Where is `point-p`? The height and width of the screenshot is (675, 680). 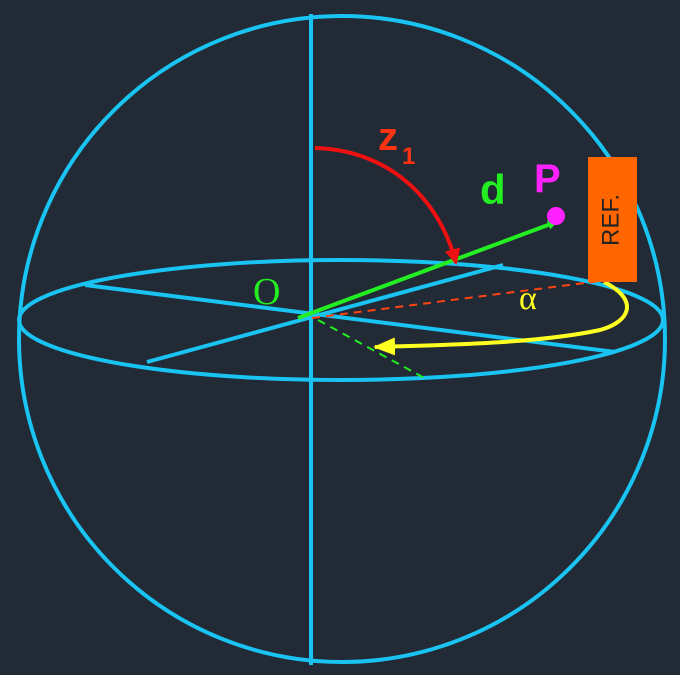 point-p is located at coordinates (556, 216).